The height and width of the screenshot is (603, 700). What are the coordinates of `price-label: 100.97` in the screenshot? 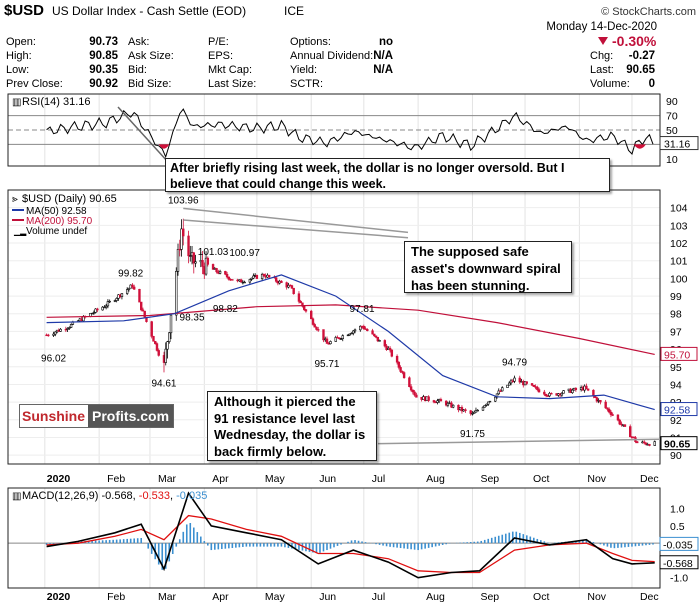 It's located at (244, 253).